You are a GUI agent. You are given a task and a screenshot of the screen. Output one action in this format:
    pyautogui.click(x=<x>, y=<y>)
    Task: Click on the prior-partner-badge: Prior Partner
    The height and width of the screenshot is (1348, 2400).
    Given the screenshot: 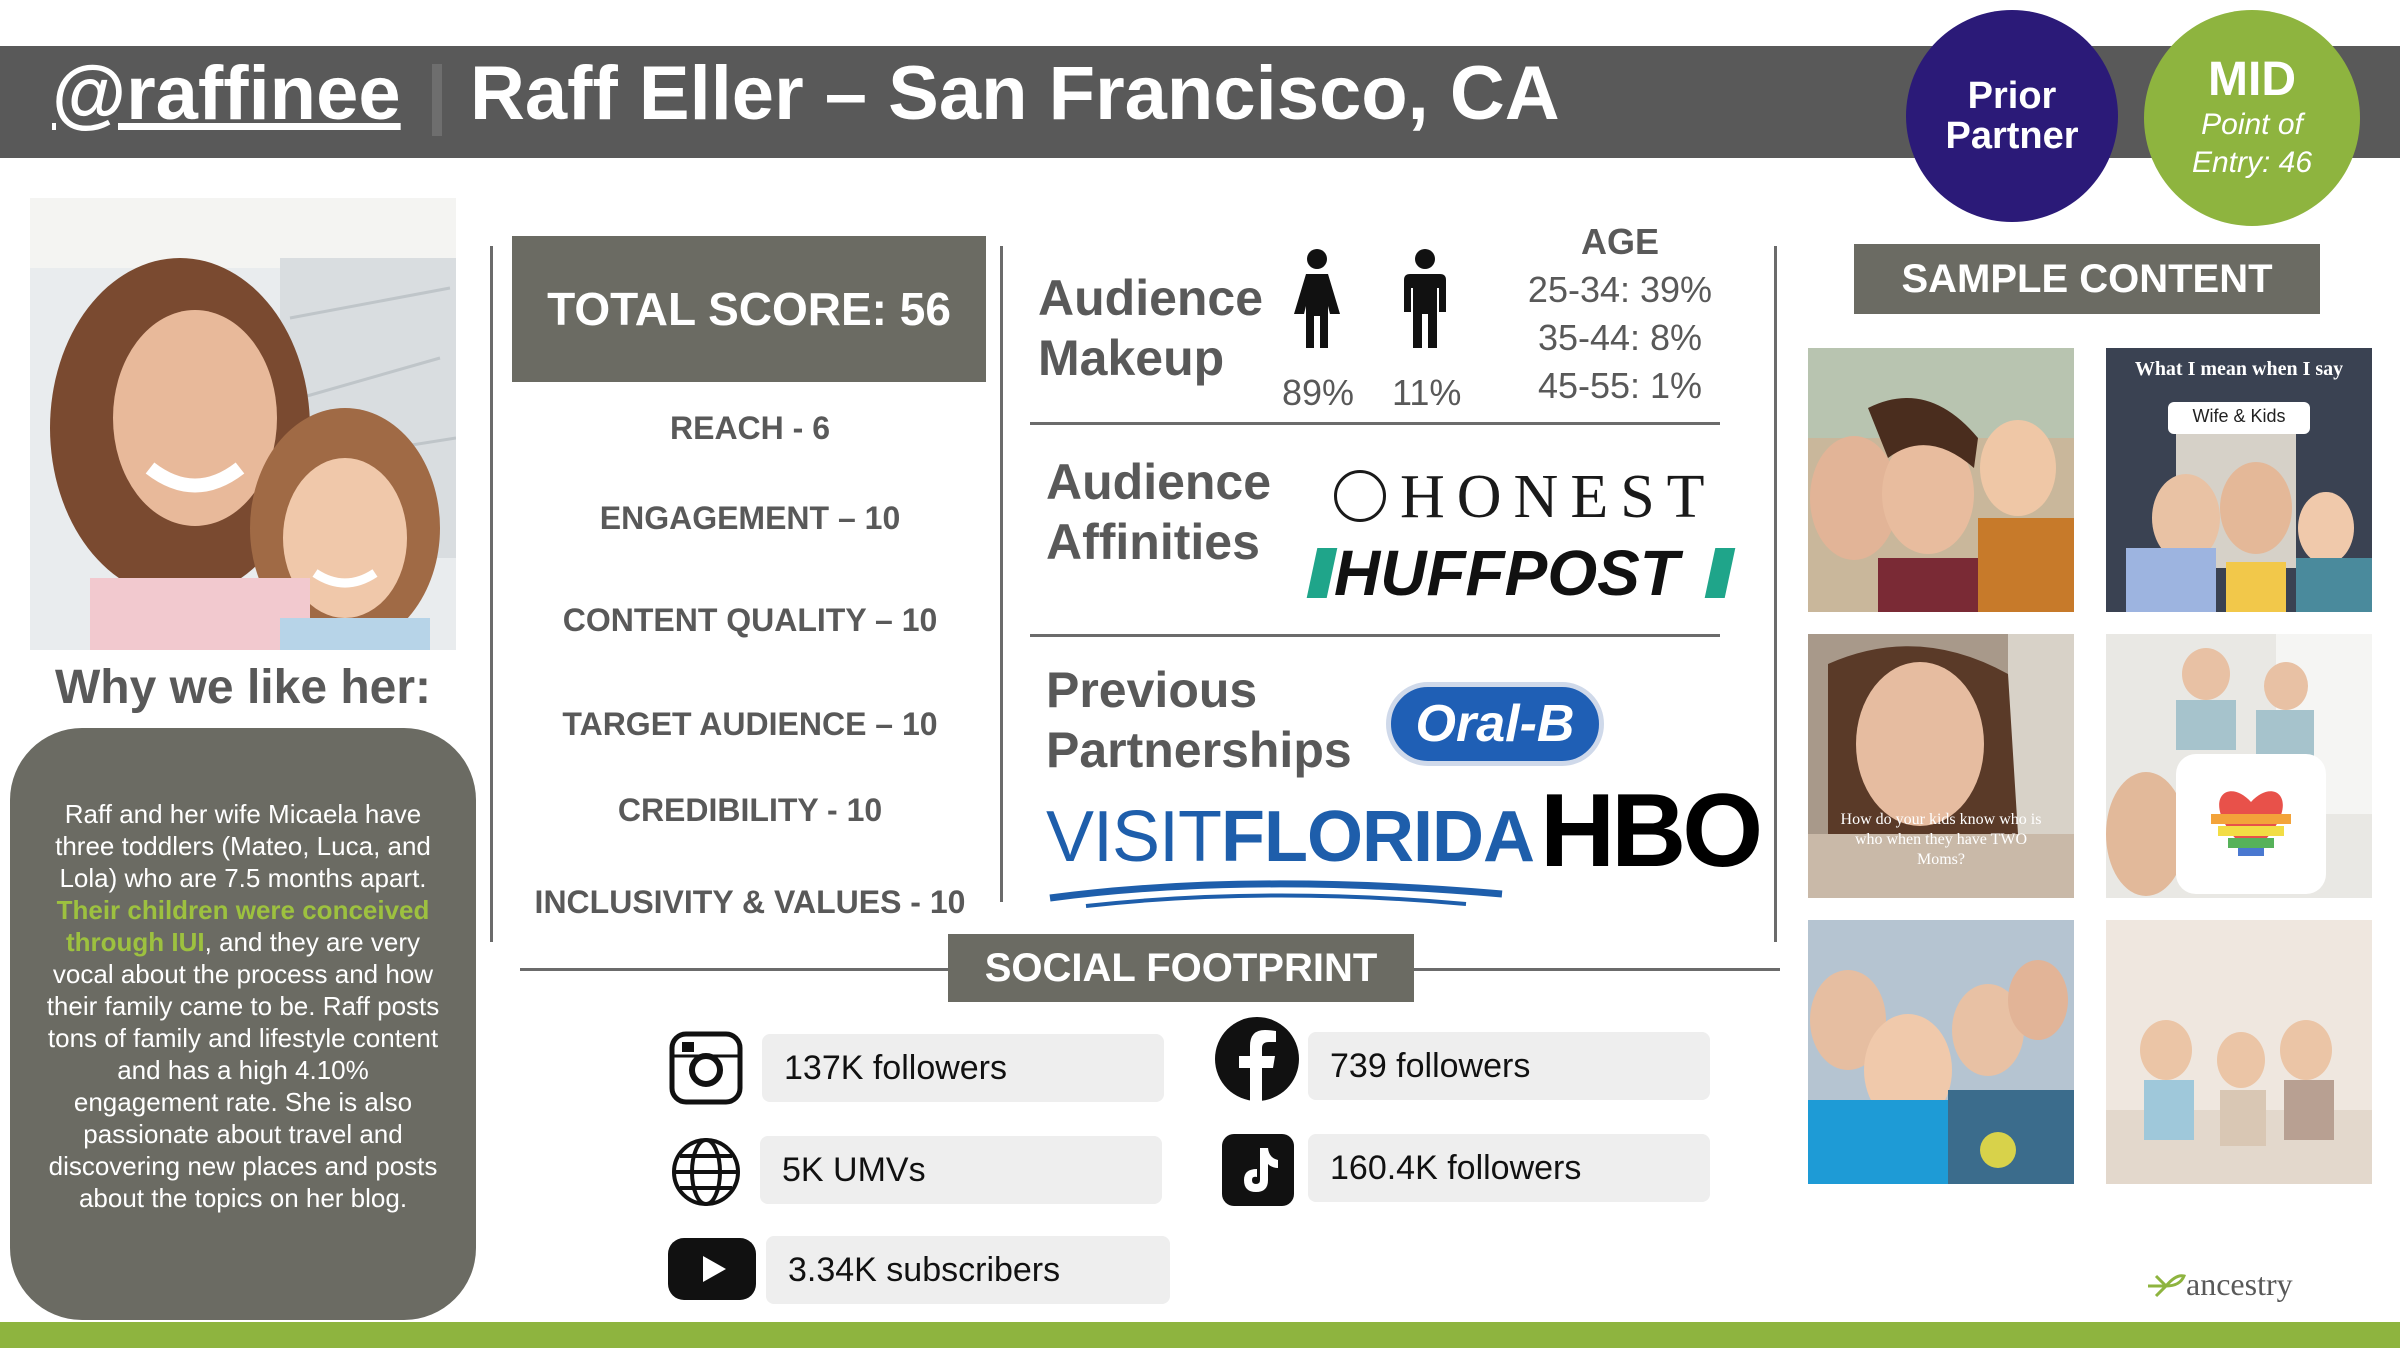 What is the action you would take?
    pyautogui.click(x=2012, y=116)
    